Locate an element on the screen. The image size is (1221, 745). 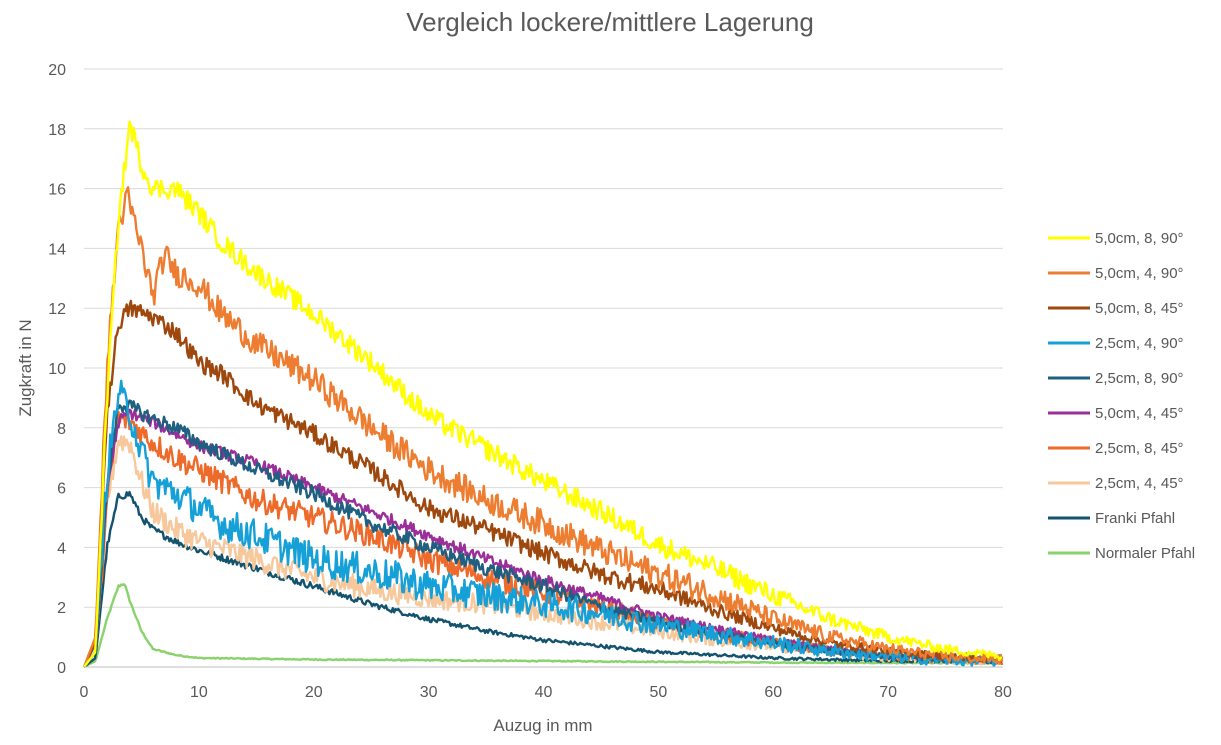
y-axis-title: Zugkraft in N is located at coordinates (25, 367).